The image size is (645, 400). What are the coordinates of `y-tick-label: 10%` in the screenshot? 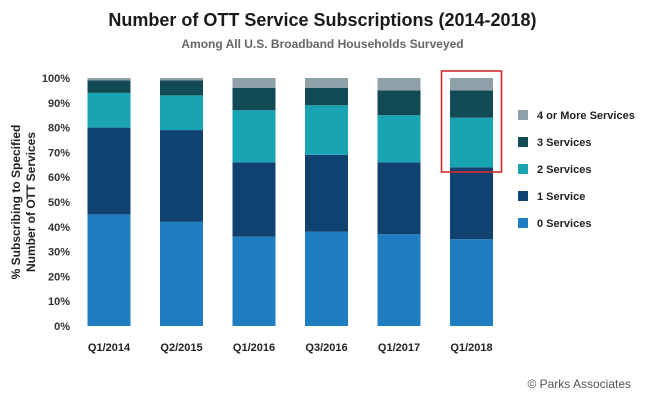 It's located at (59, 302).